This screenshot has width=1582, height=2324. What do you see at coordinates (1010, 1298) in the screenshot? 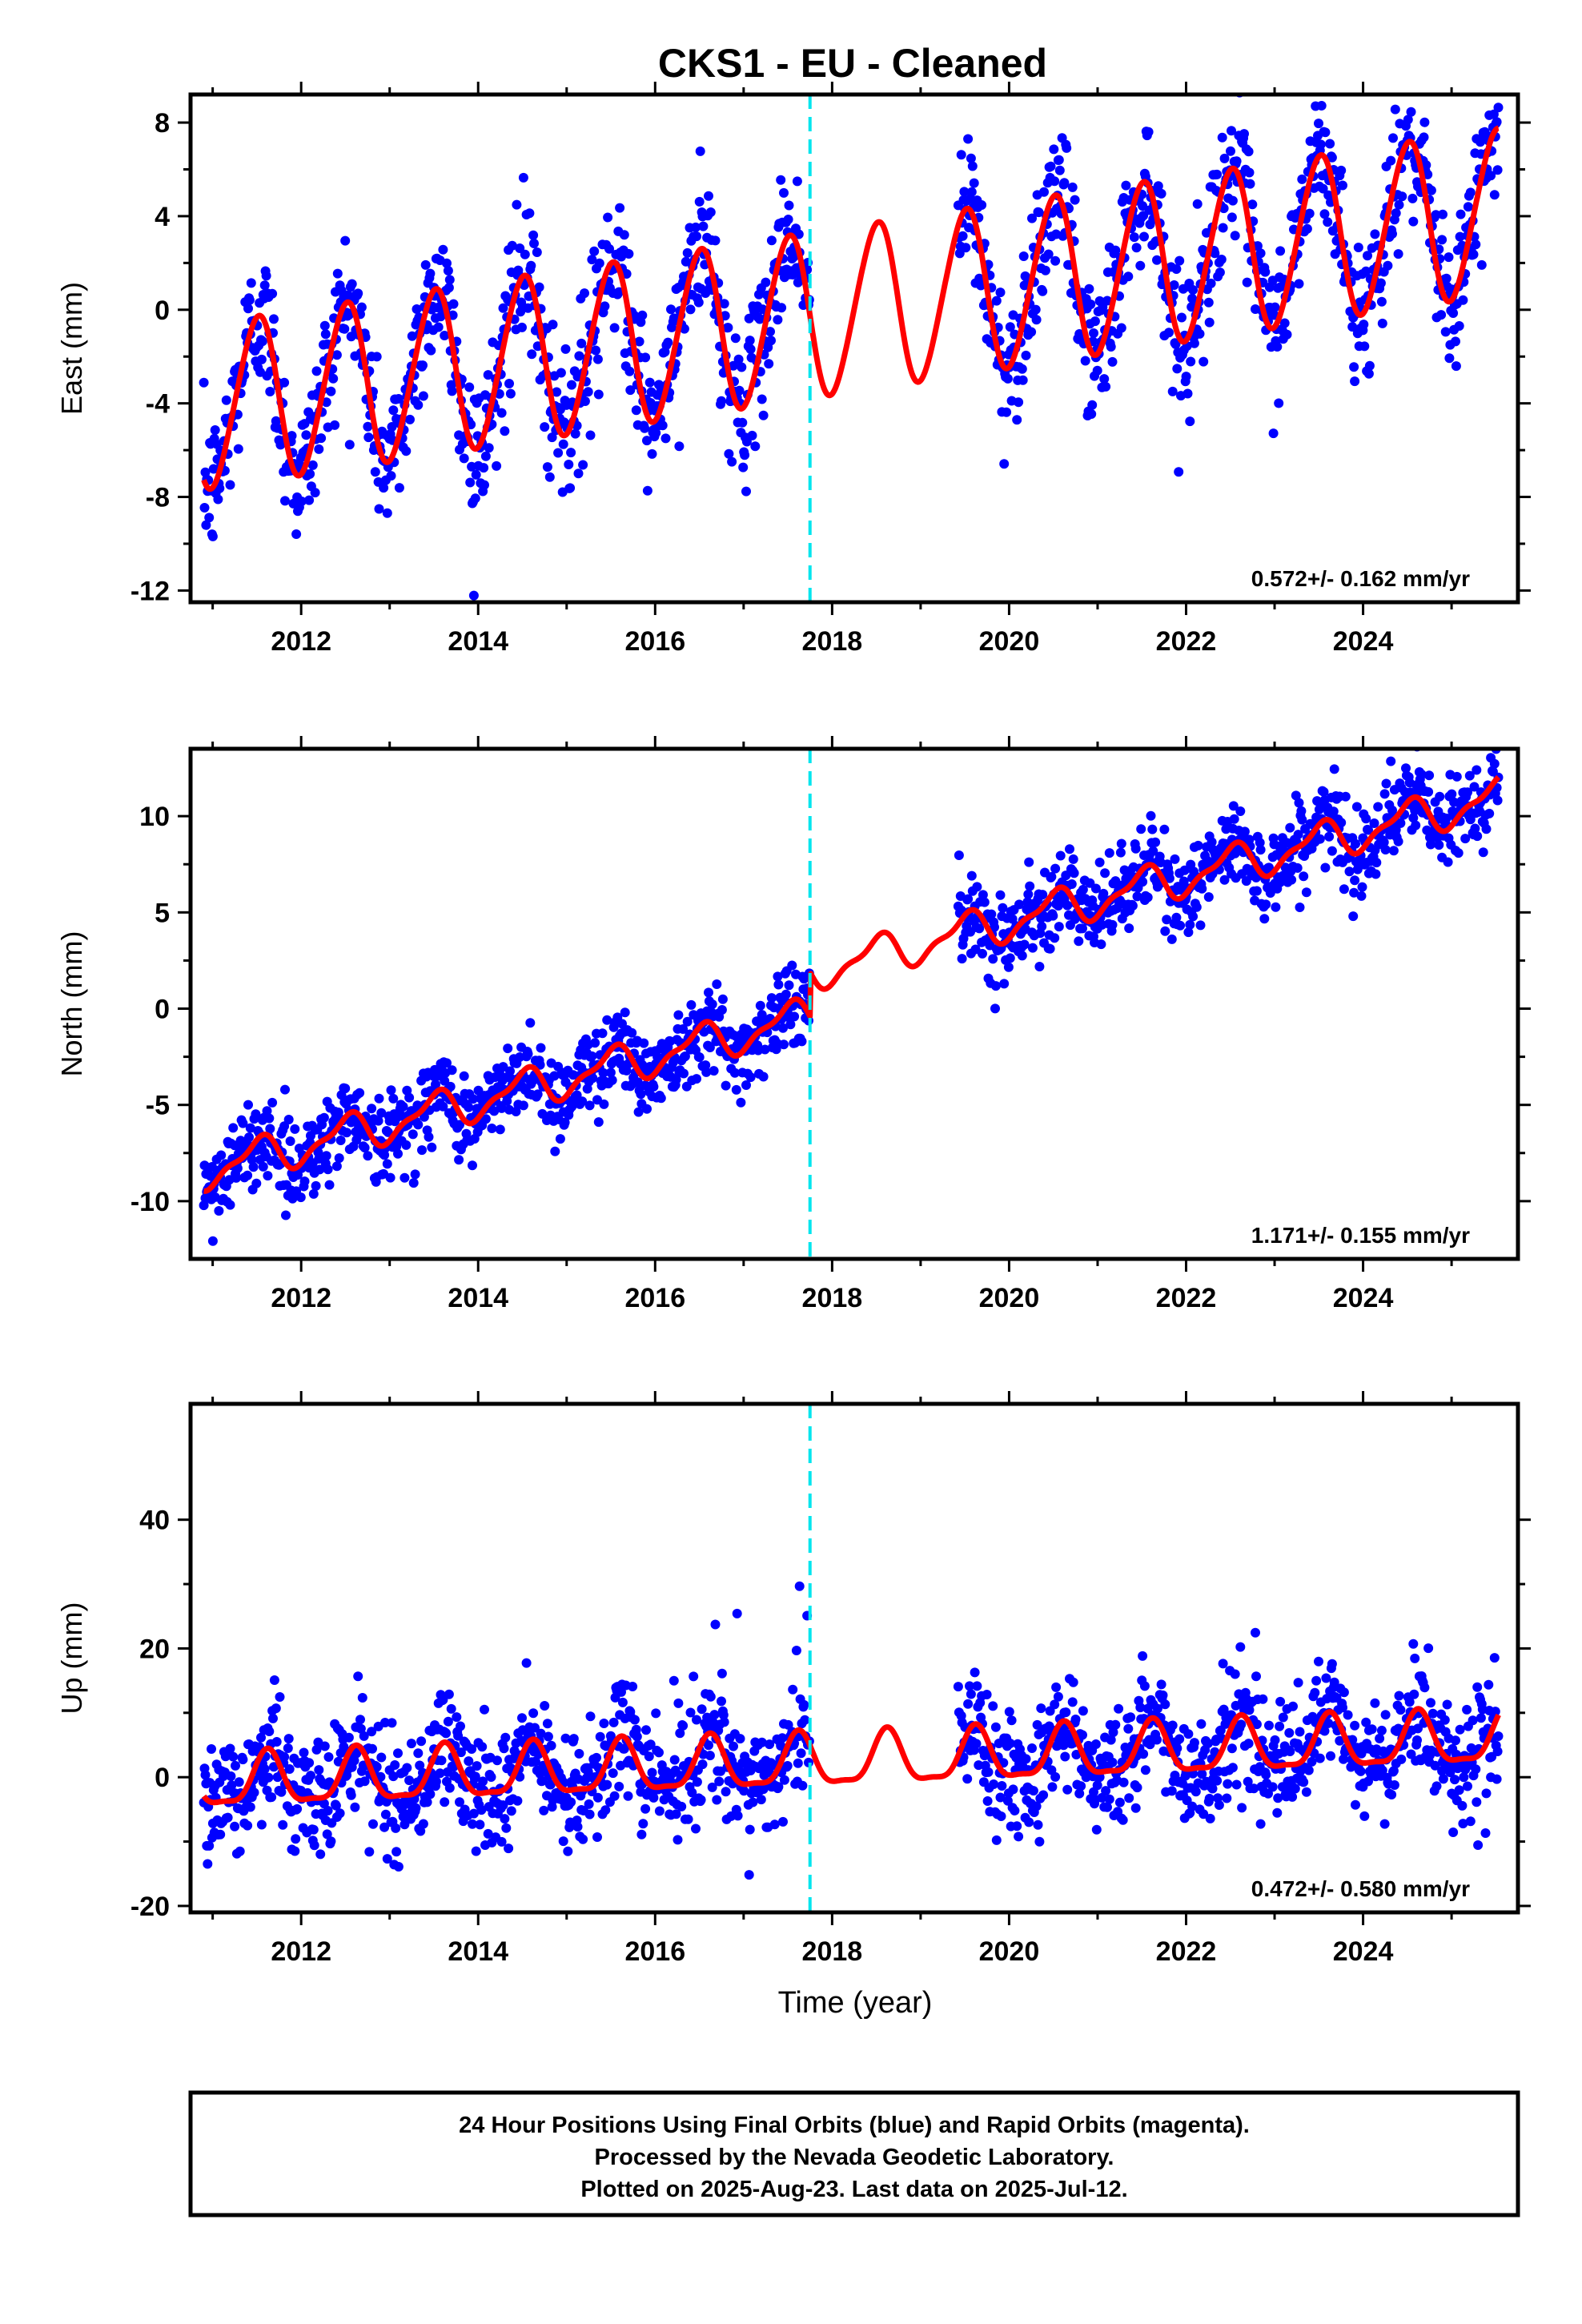
I see `x-tick-label: 2020` at bounding box center [1010, 1298].